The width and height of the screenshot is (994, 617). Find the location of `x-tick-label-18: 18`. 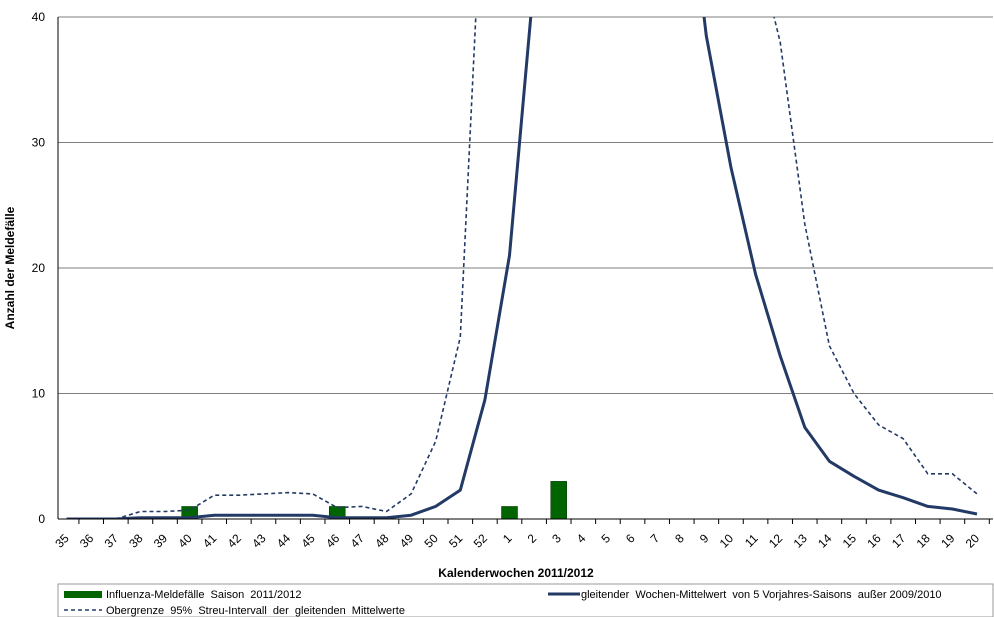

x-tick-label-18: 18 is located at coordinates (924, 541).